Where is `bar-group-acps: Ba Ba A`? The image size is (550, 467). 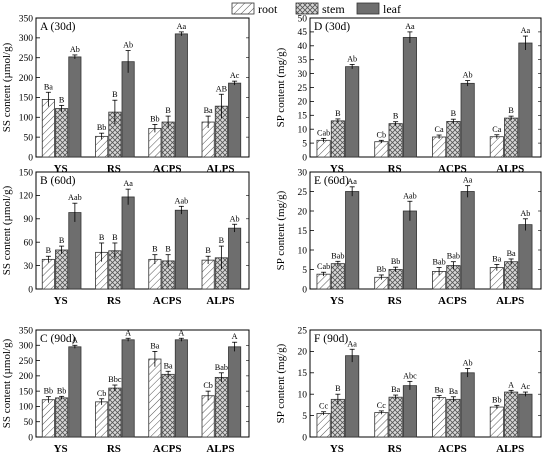 bar-group-acps: Ba Ba A is located at coordinates (168, 383).